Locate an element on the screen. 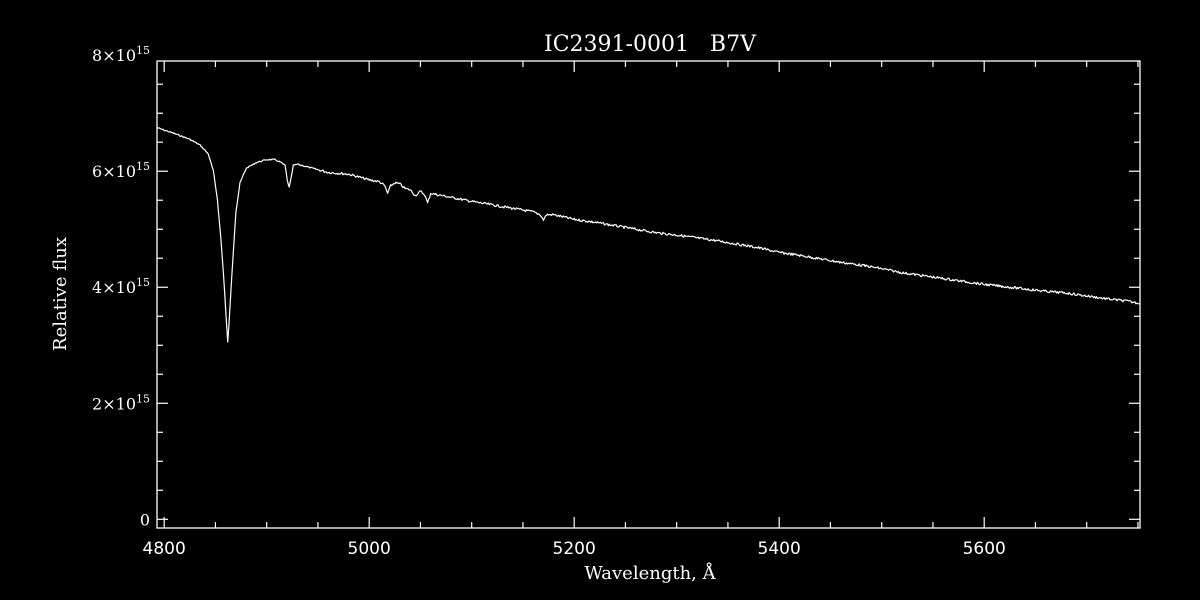  x-tick-label: 5400 is located at coordinates (779, 549).